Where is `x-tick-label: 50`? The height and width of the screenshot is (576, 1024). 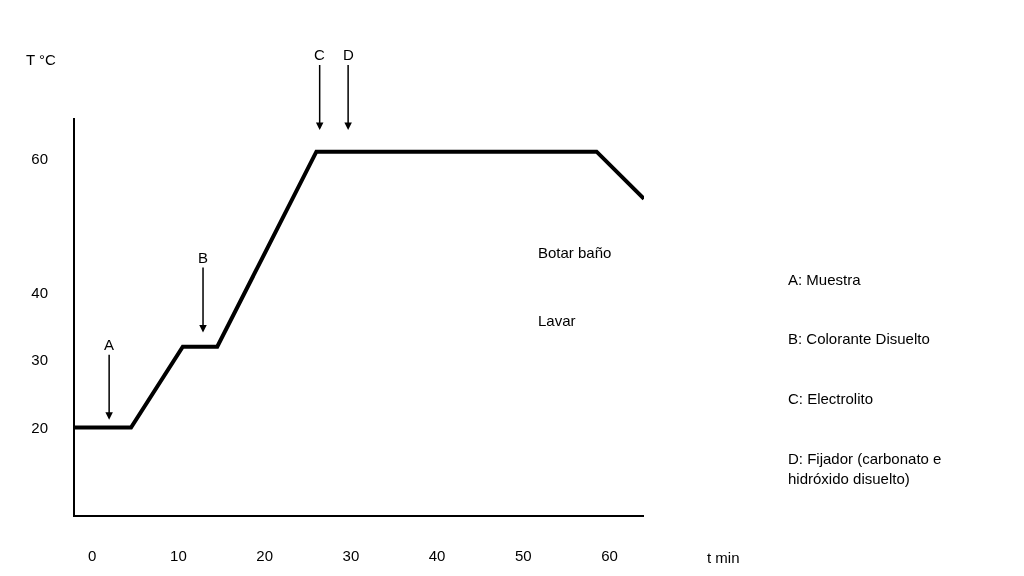
x-tick-label: 50 is located at coordinates (523, 555).